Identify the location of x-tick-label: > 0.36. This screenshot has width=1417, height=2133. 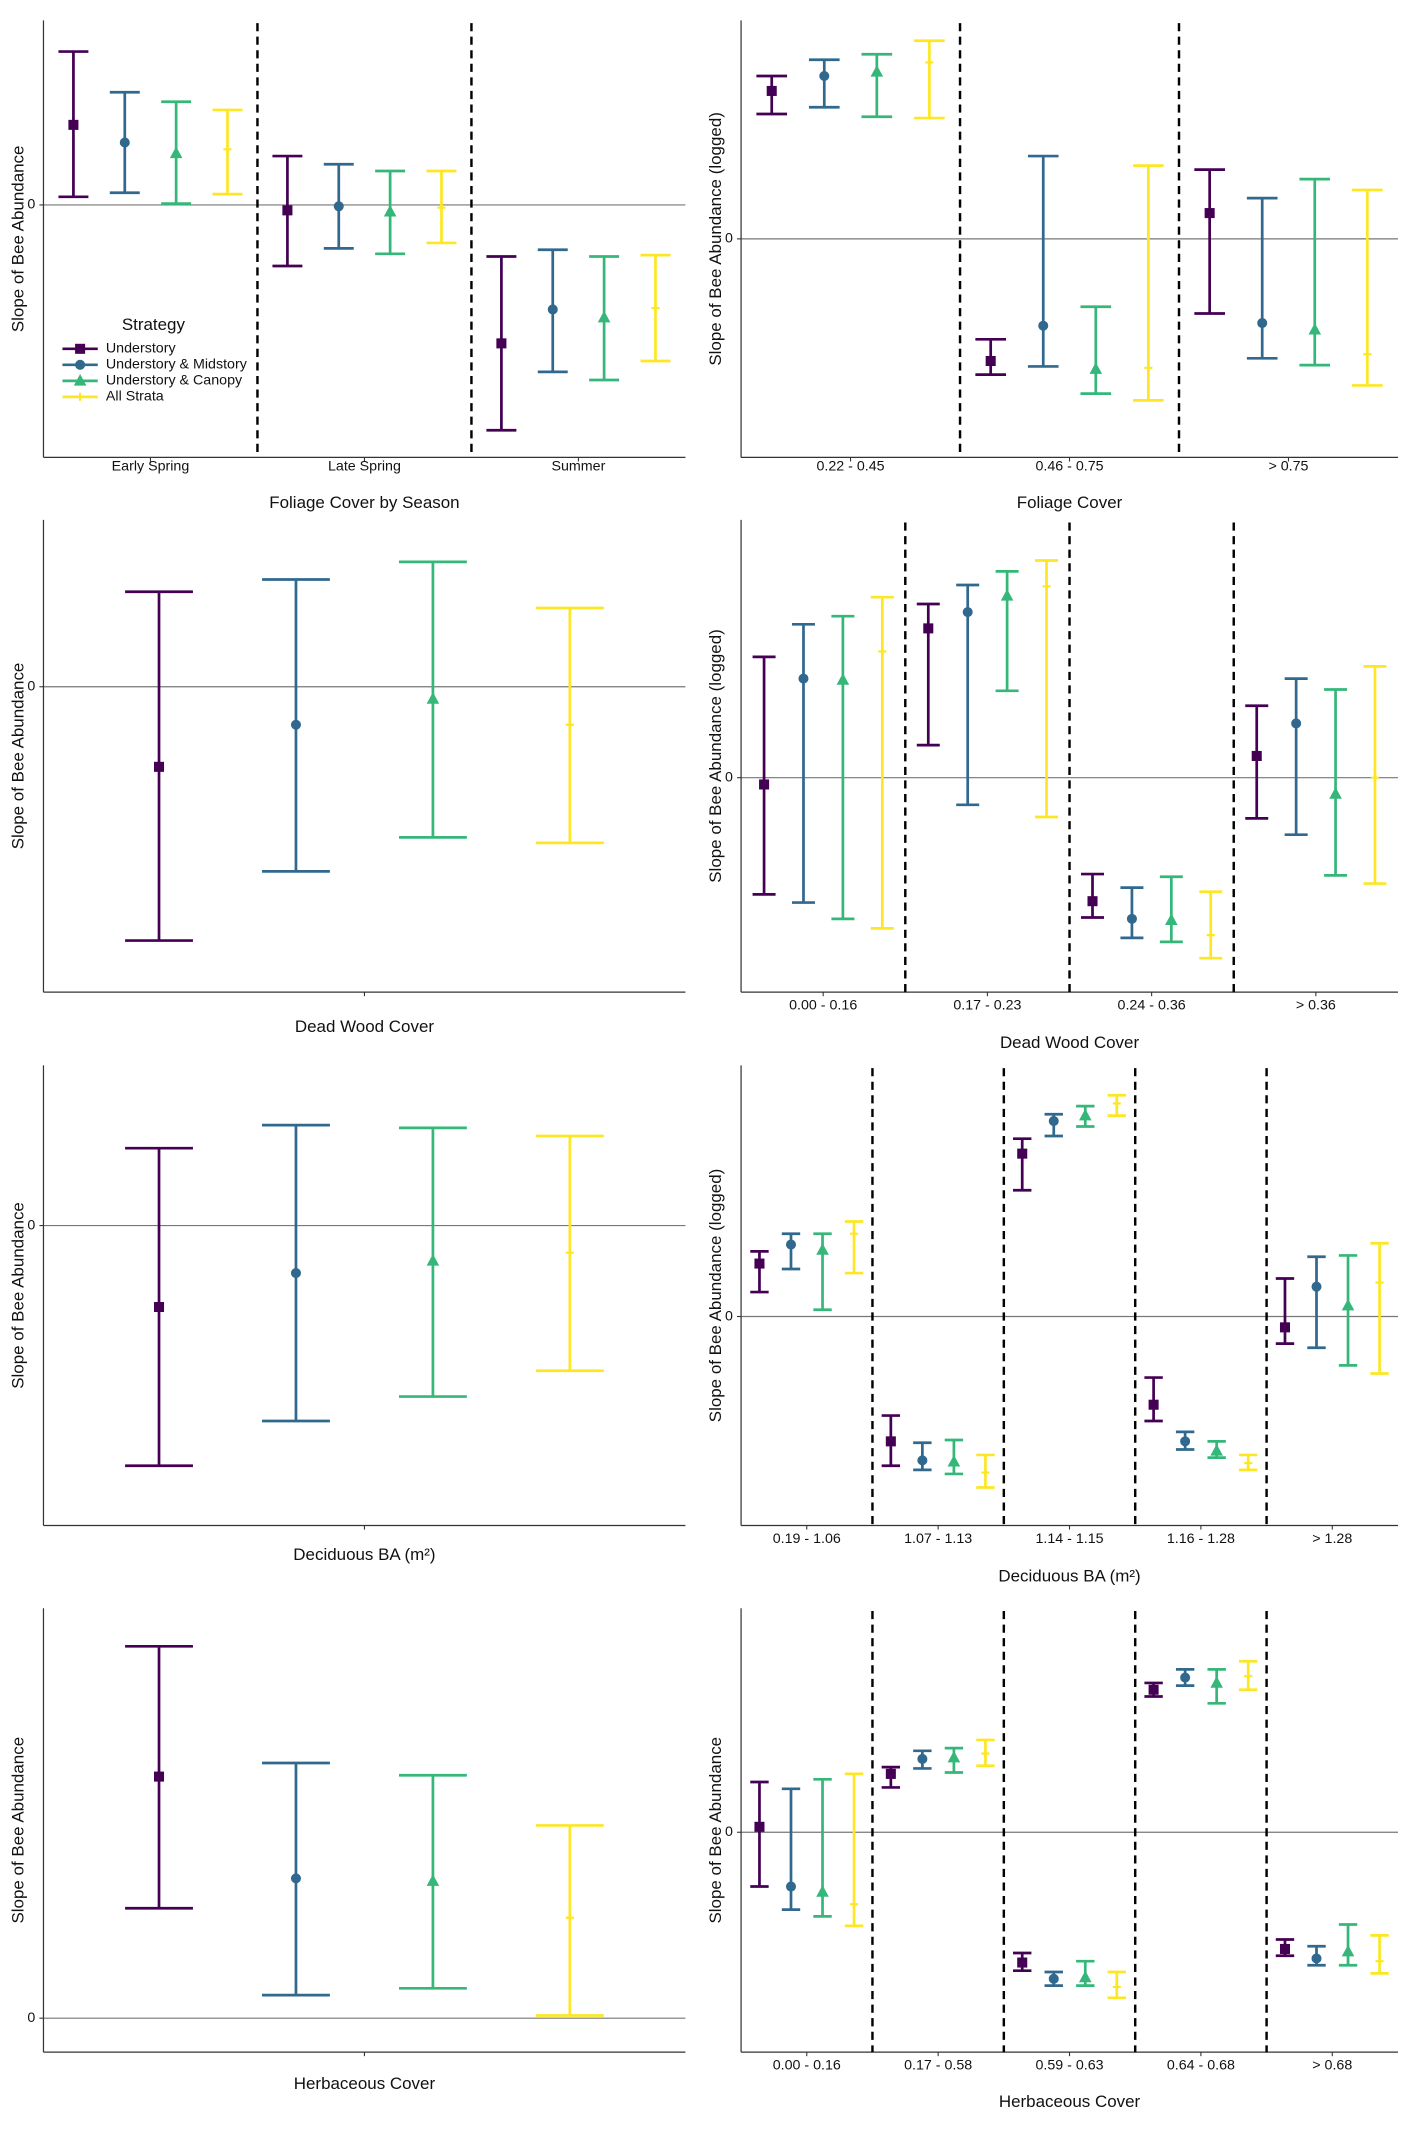
(1316, 1005).